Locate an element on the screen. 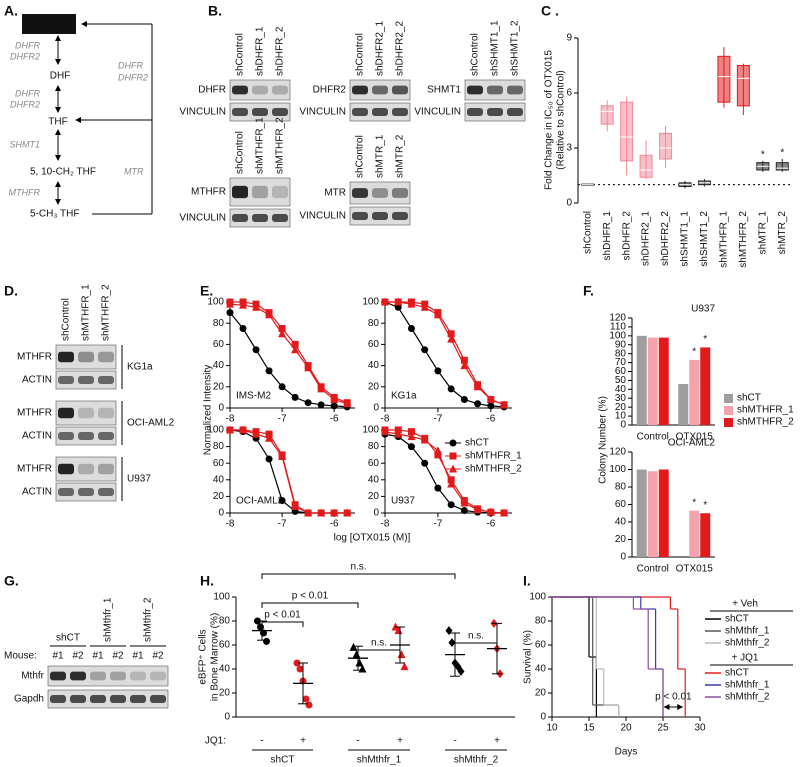 This screenshot has width=800, height=767. group-label: shMthfr_1 is located at coordinates (108, 619).